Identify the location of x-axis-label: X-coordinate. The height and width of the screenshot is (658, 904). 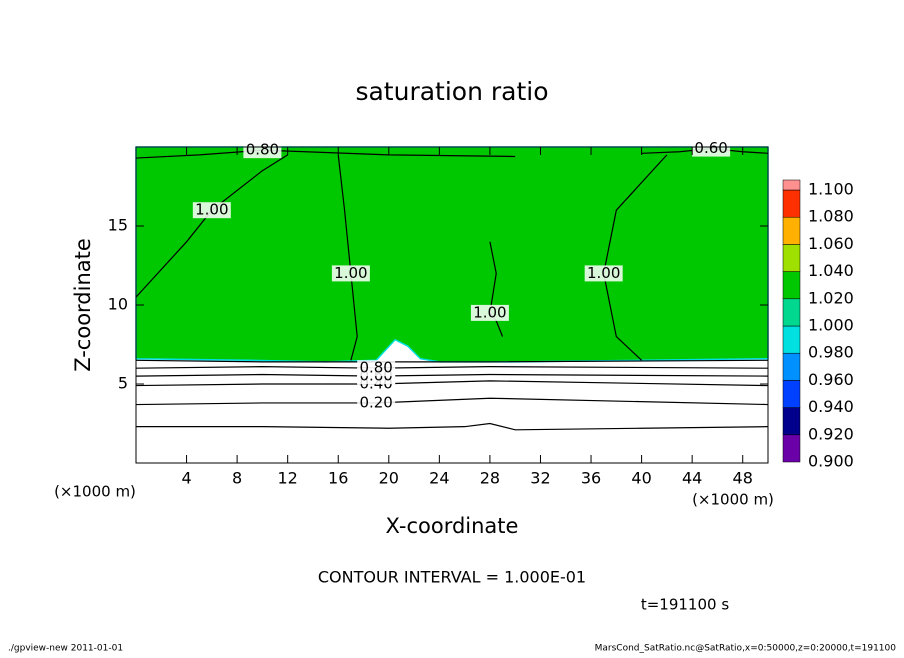
(452, 526).